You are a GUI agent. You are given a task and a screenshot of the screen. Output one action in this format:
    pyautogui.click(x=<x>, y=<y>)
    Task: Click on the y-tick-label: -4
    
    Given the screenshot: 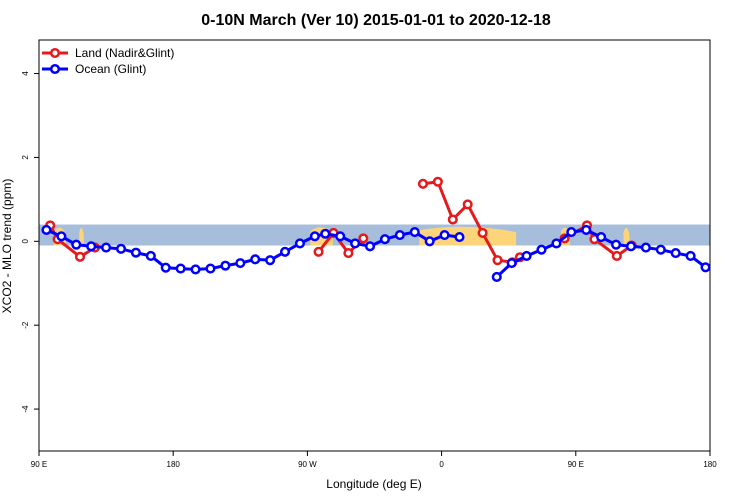 What is the action you would take?
    pyautogui.click(x=25, y=409)
    